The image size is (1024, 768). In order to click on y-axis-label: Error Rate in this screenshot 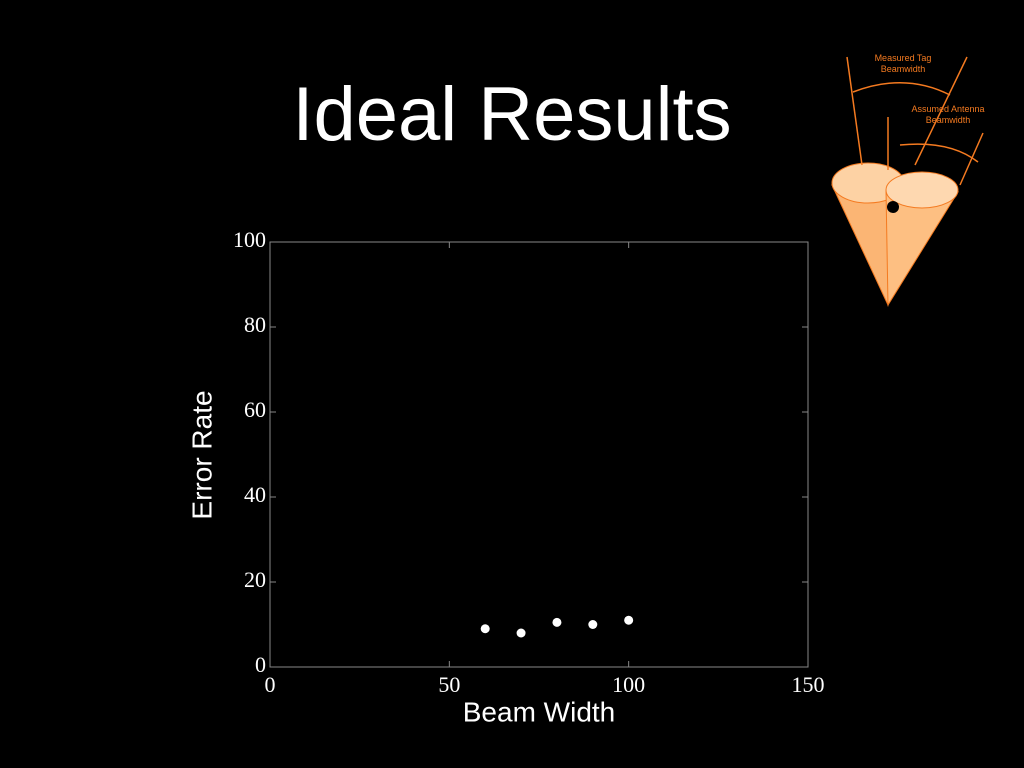, I will do `click(201, 454)`.